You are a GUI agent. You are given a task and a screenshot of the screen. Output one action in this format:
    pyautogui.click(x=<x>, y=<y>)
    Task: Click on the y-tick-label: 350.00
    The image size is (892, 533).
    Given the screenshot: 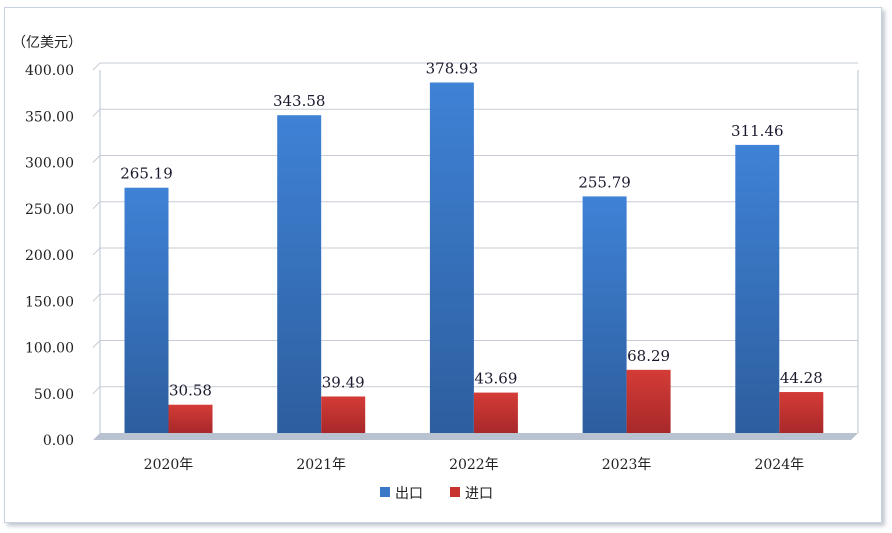 What is the action you would take?
    pyautogui.click(x=49, y=117)
    